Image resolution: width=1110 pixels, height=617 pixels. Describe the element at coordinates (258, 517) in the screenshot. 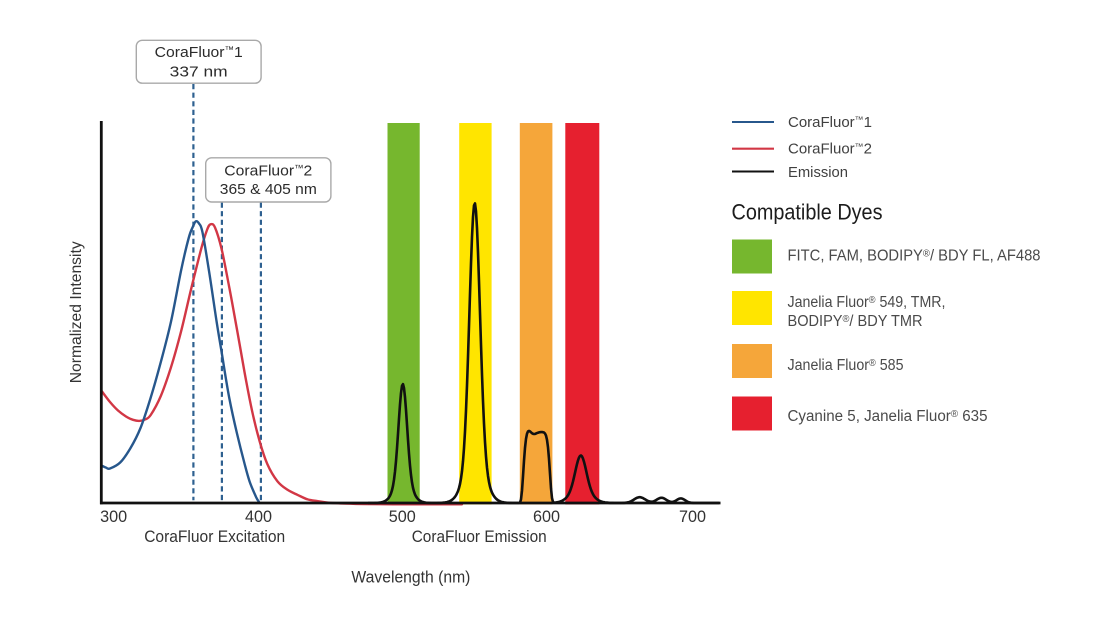

I see `svg-text: 400` at that location.